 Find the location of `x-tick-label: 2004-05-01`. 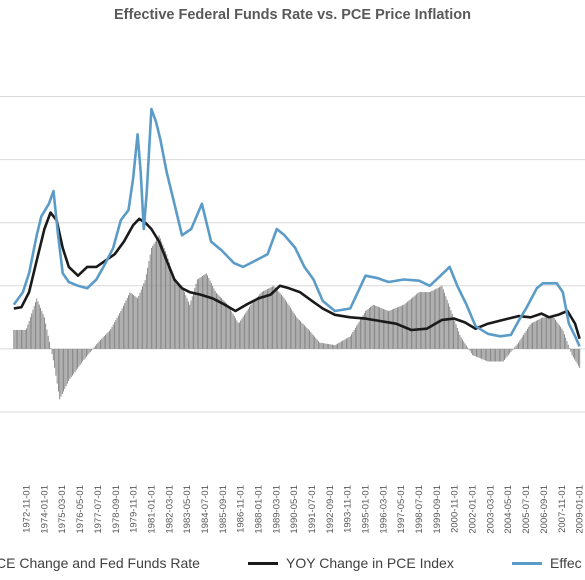

x-tick-label: 2004-05-01 is located at coordinates (508, 509).